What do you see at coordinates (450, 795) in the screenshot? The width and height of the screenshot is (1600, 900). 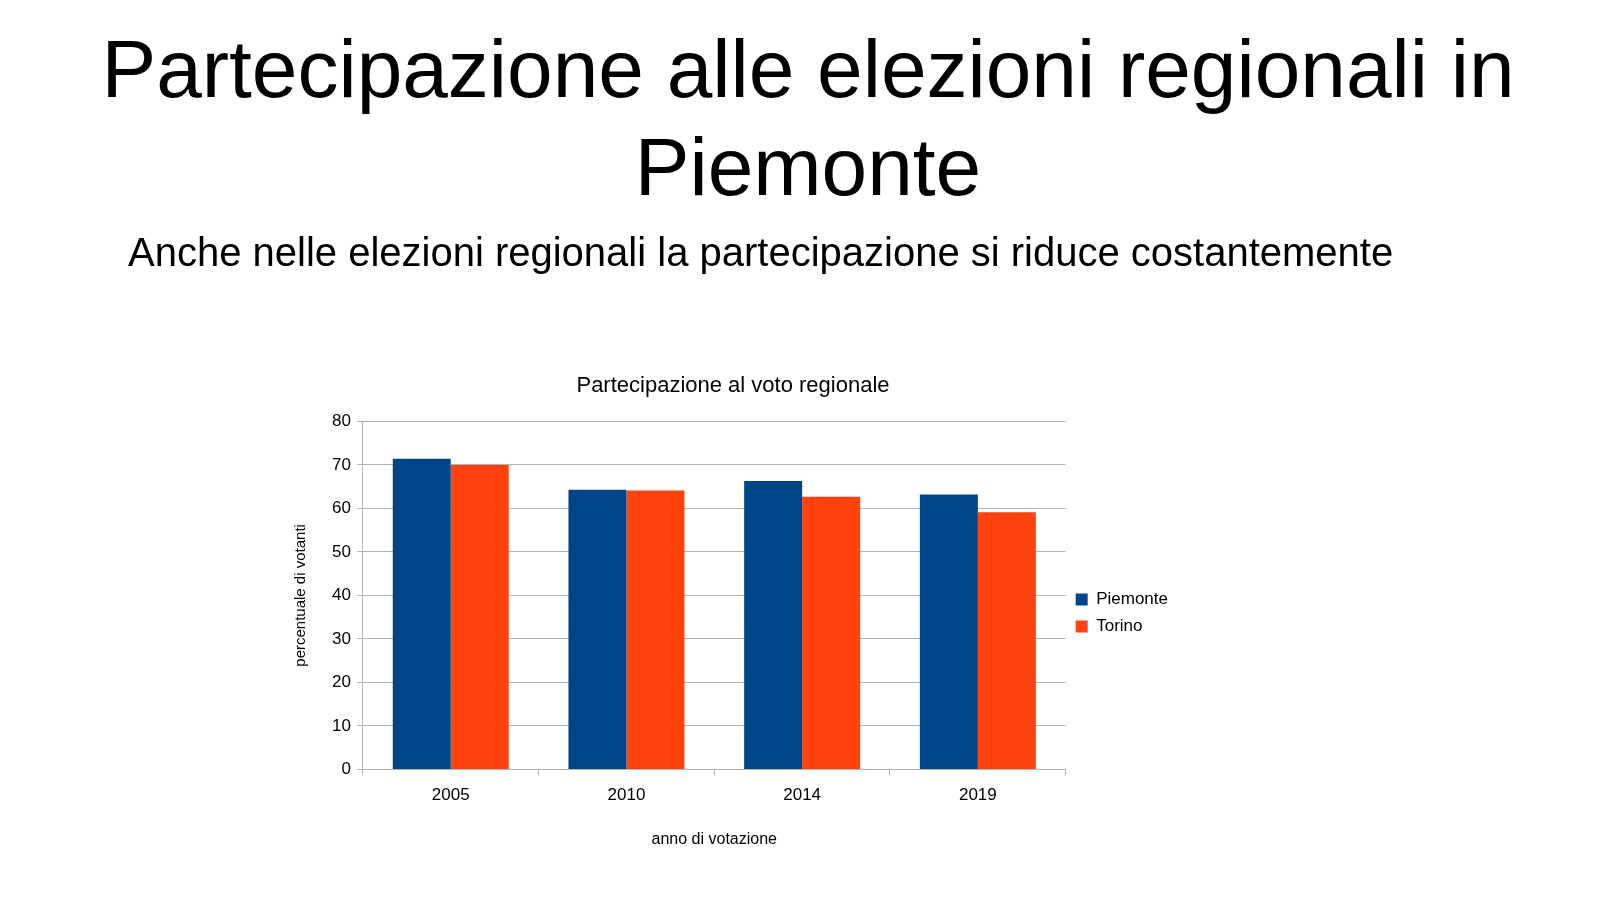 I see `x-tick-label: 2005` at bounding box center [450, 795].